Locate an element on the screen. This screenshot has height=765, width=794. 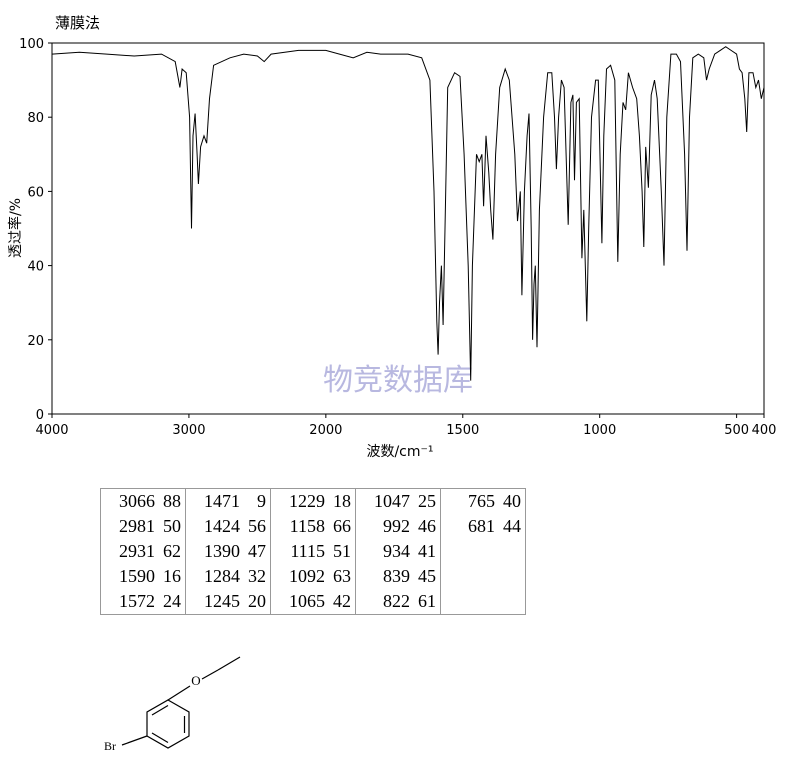
y-axis-label: 透过率/% is located at coordinates (15, 228).